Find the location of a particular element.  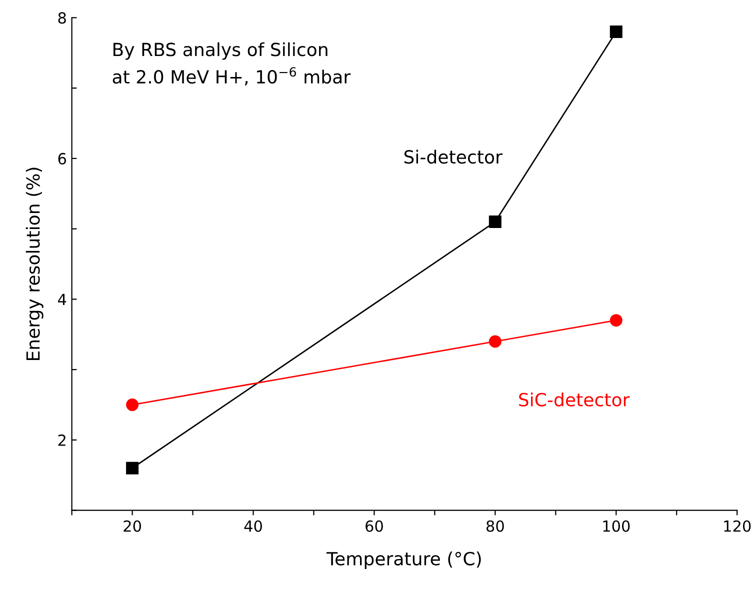

y-tick-label: 6 is located at coordinates (62, 158).